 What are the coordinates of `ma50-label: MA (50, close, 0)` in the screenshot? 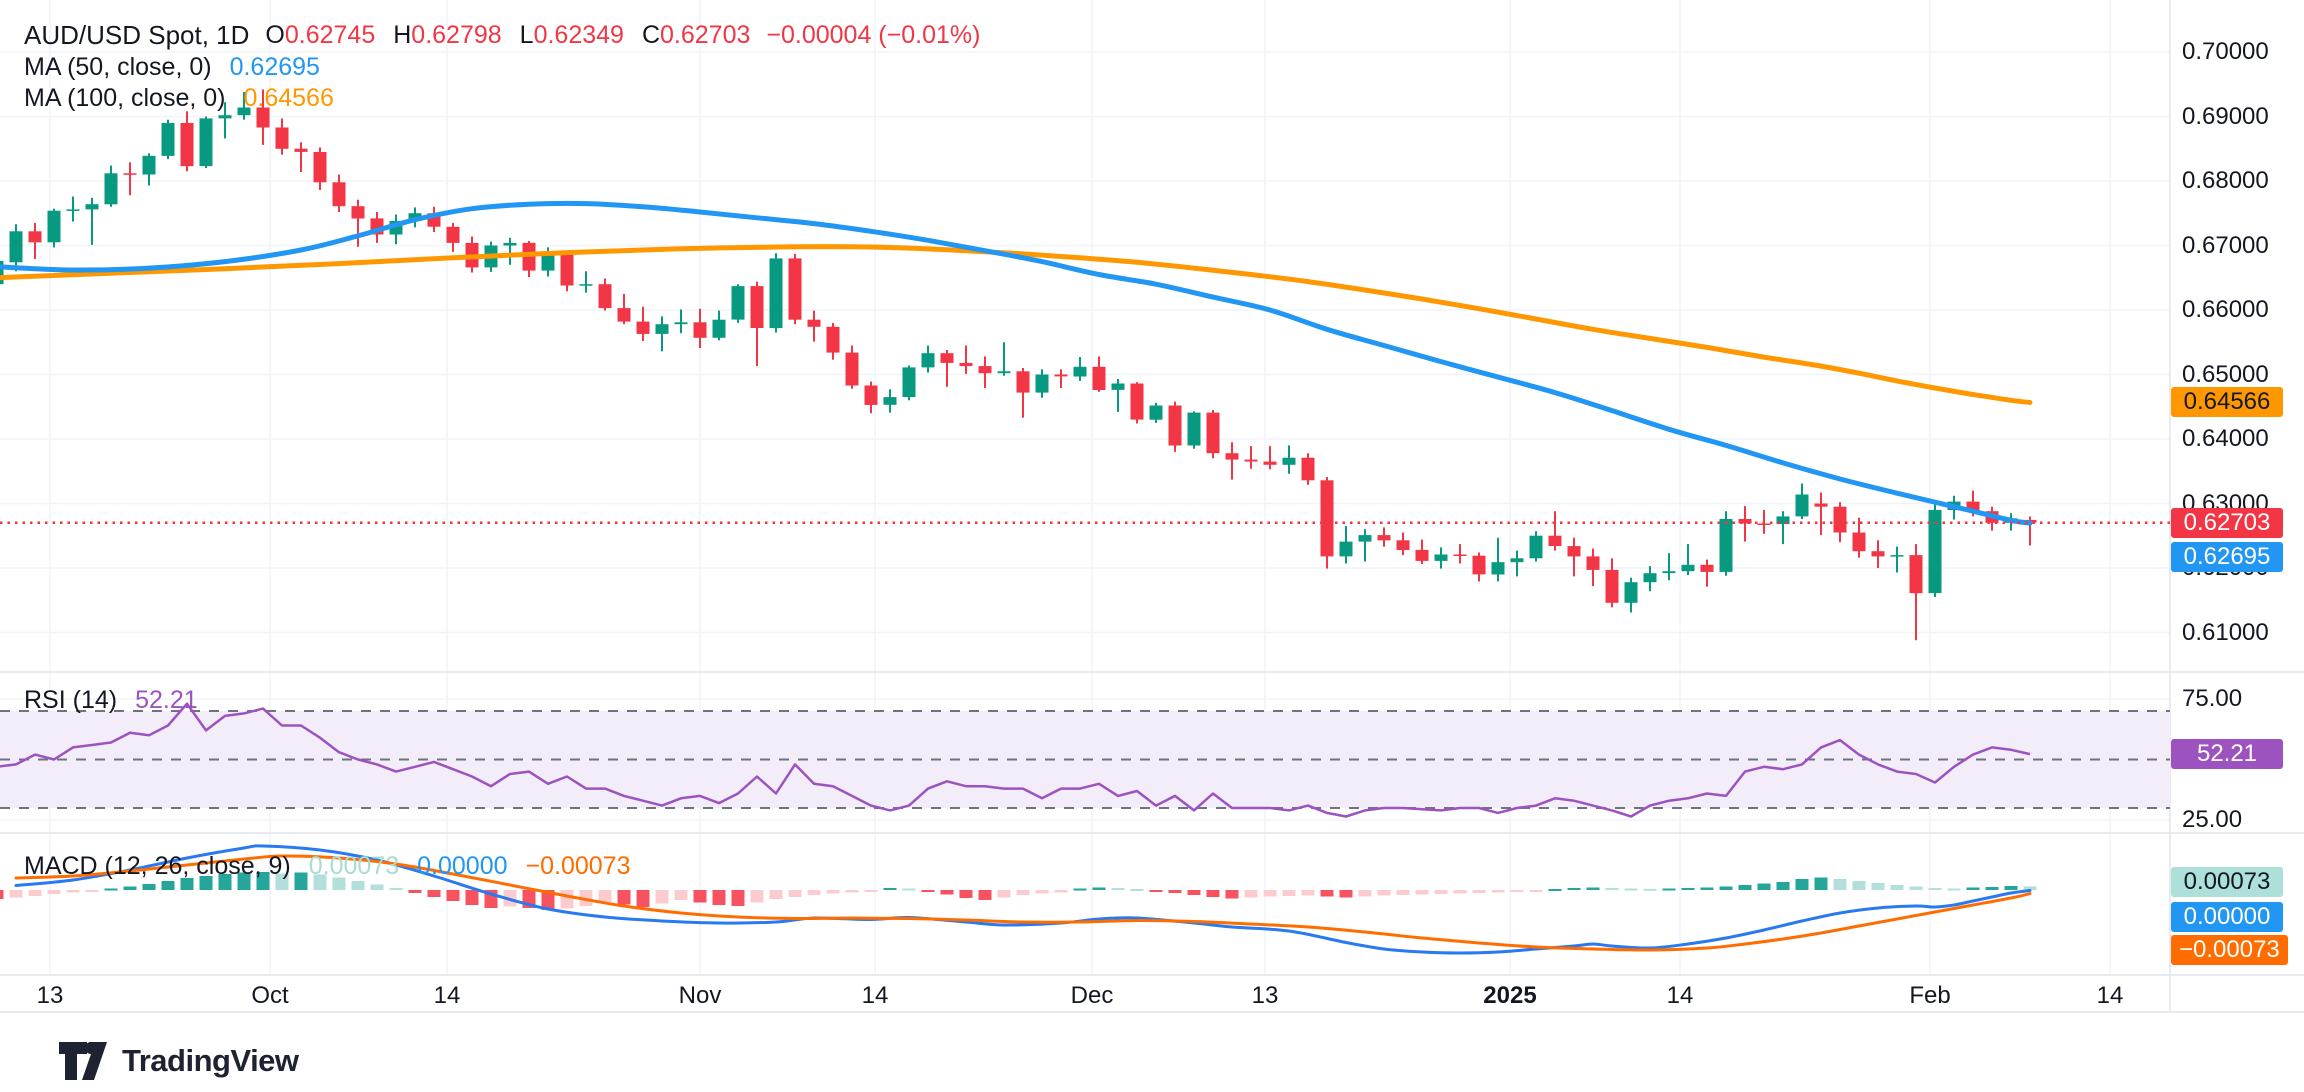 It's located at (118, 67).